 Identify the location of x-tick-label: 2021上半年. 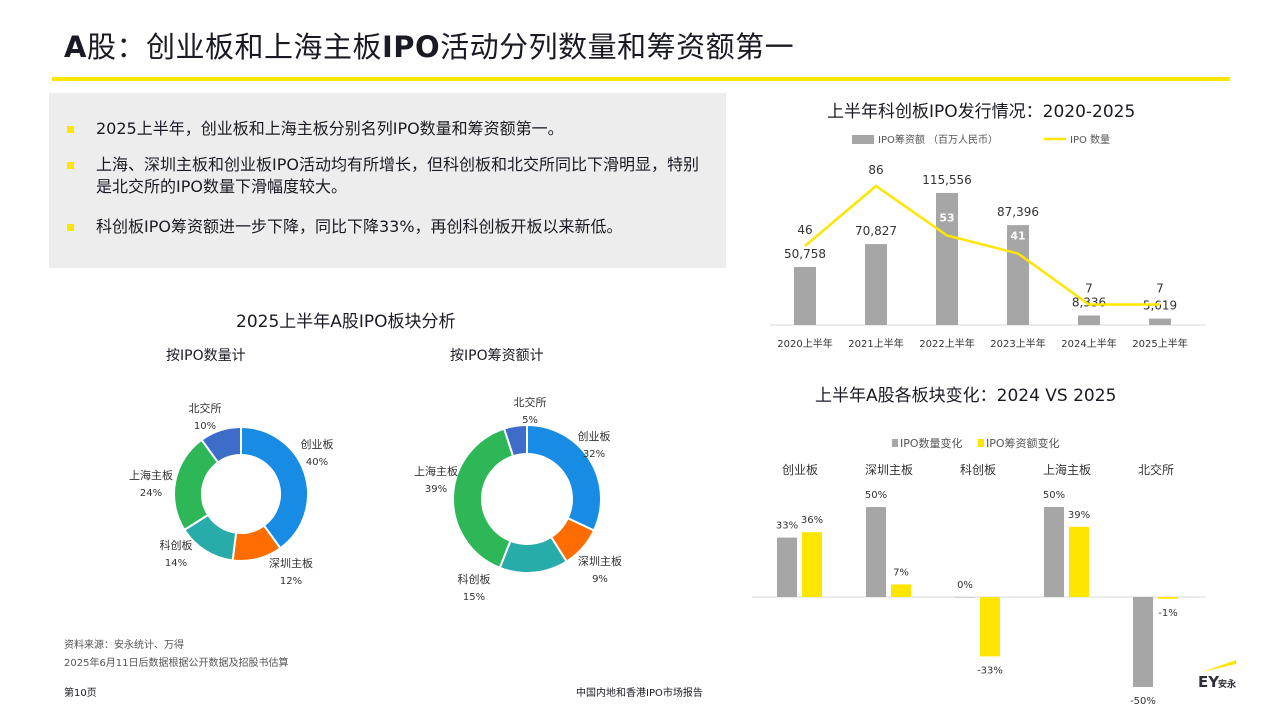
(875, 343).